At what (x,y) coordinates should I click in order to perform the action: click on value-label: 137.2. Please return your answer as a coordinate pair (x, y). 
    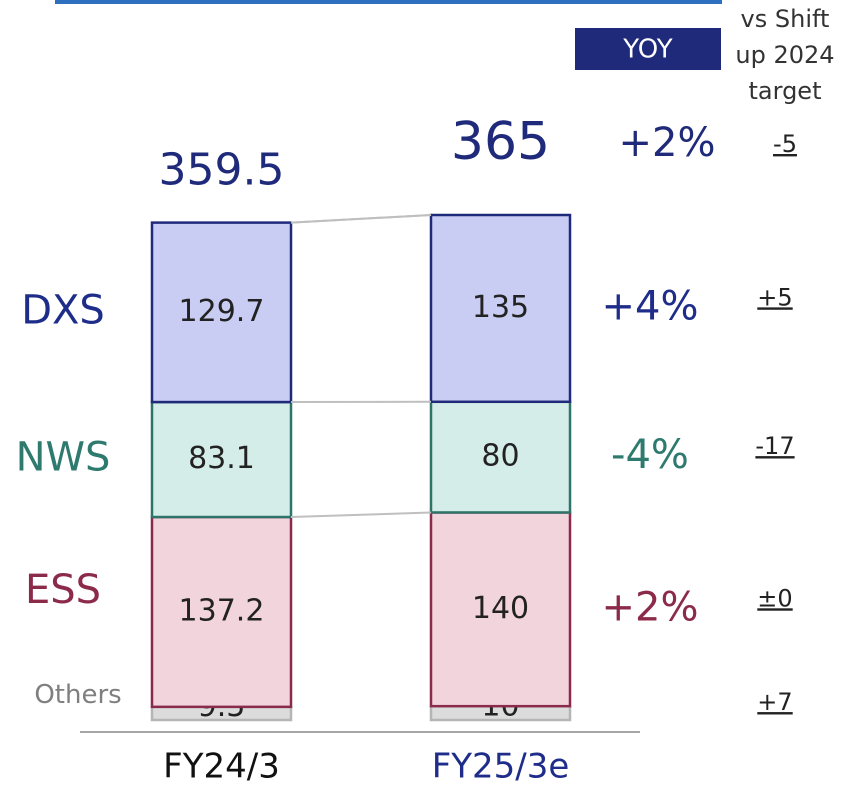
    Looking at the image, I should click on (222, 610).